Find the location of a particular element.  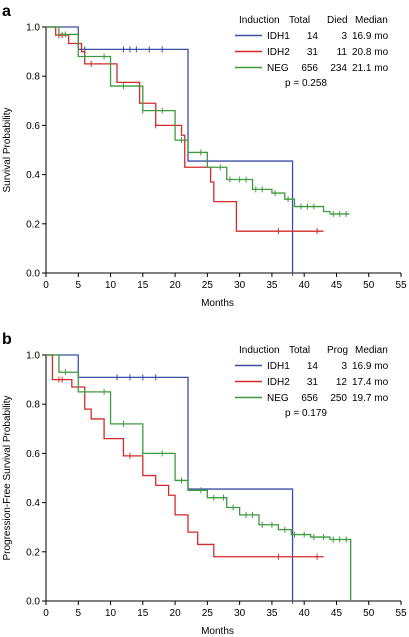

y-axis-label: Progression-Free Survival Probability is located at coordinates (7, 477).